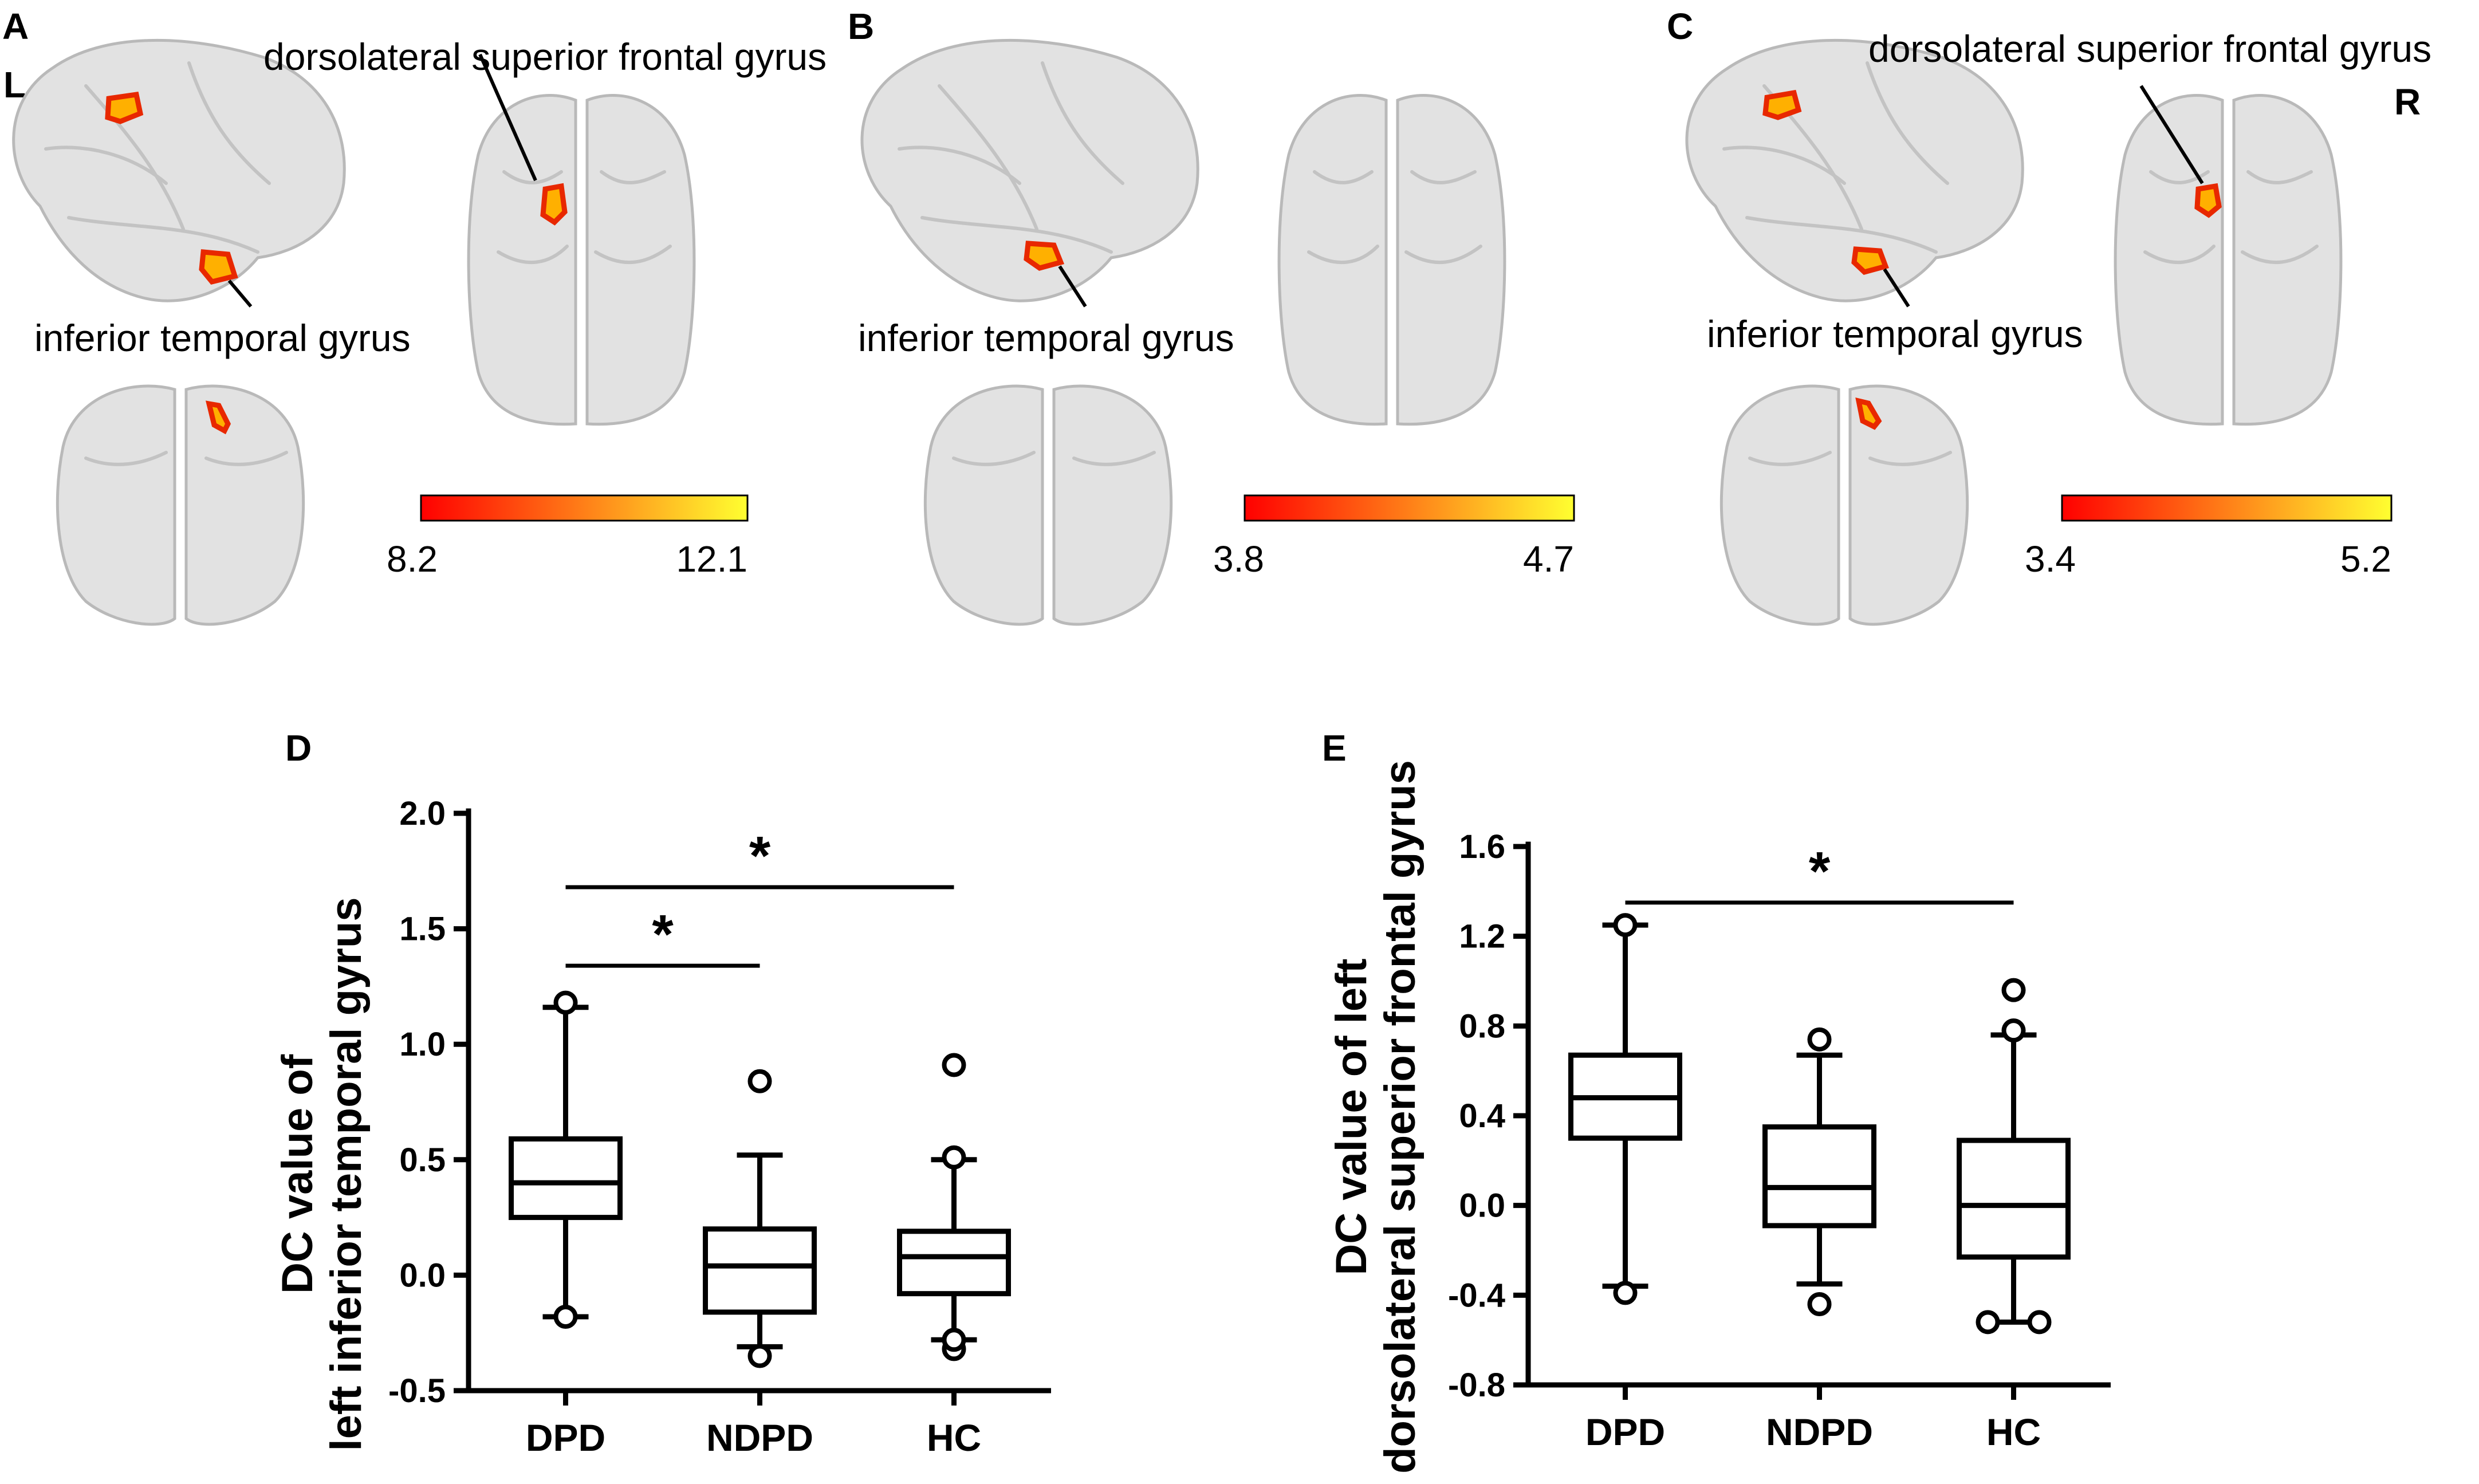 The image size is (2479, 1484). Describe the element at coordinates (711, 559) in the screenshot. I see `colorbar-max-a: 12.1` at that location.